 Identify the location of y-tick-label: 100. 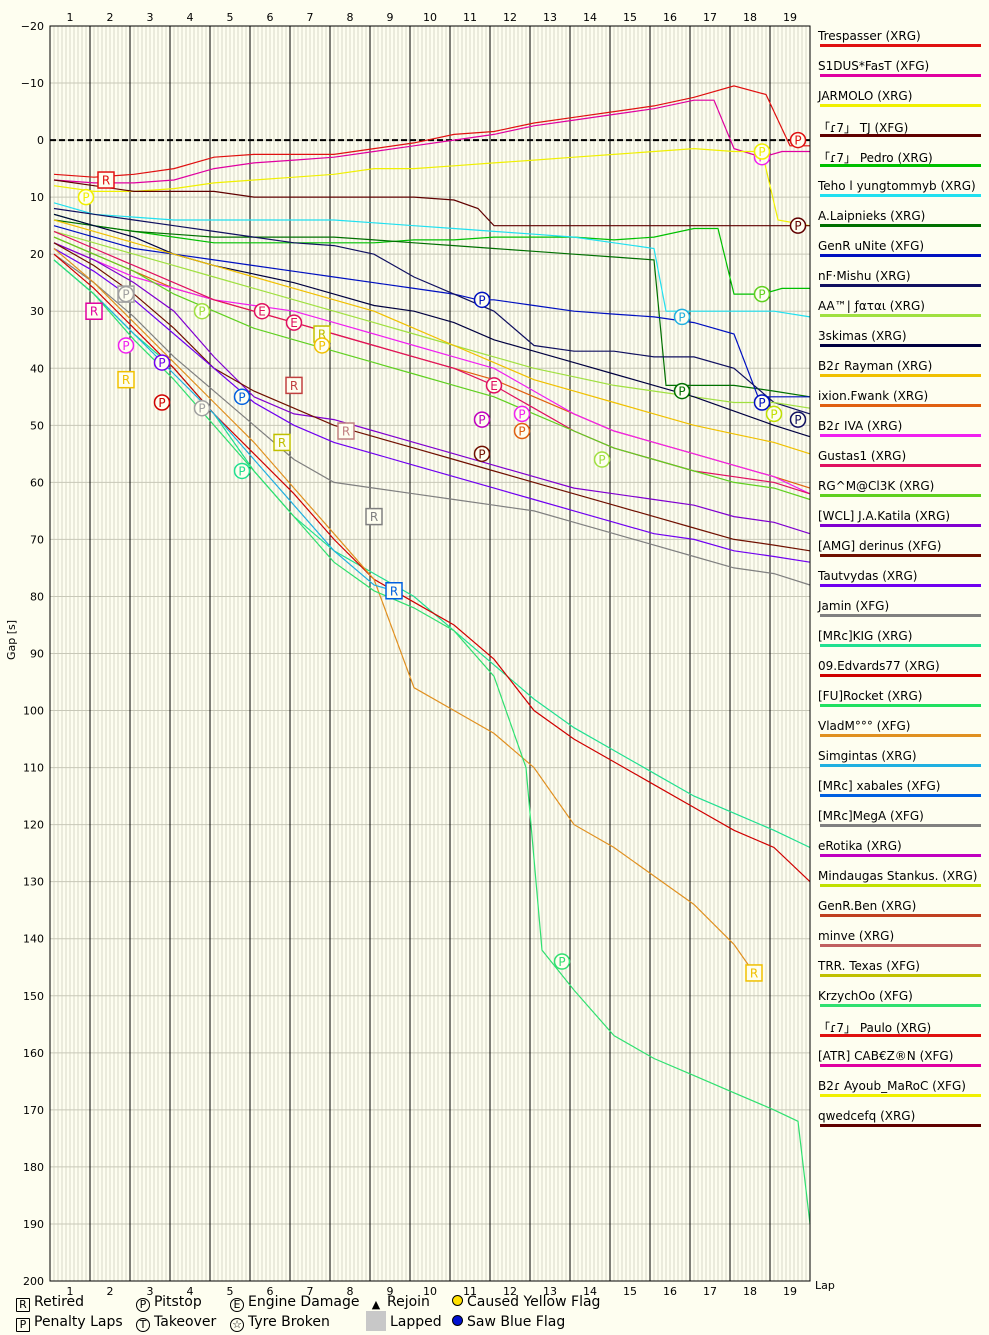
(33, 711).